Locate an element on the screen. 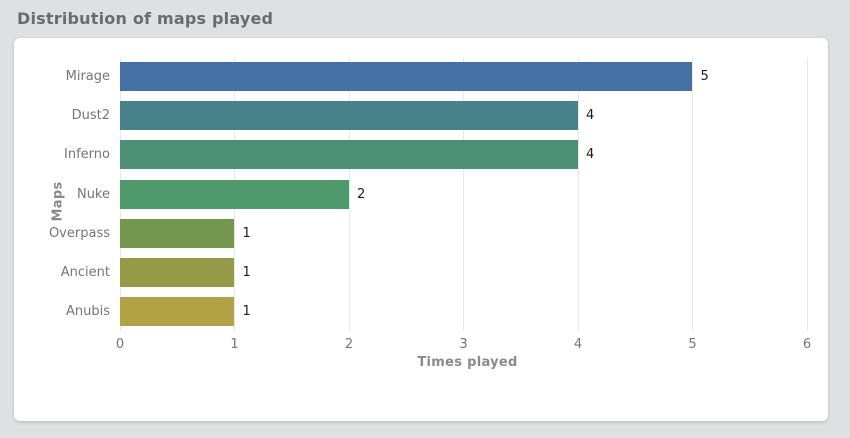 This screenshot has height=438, width=850. bar-row: Overpass 1 is located at coordinates (432, 233).